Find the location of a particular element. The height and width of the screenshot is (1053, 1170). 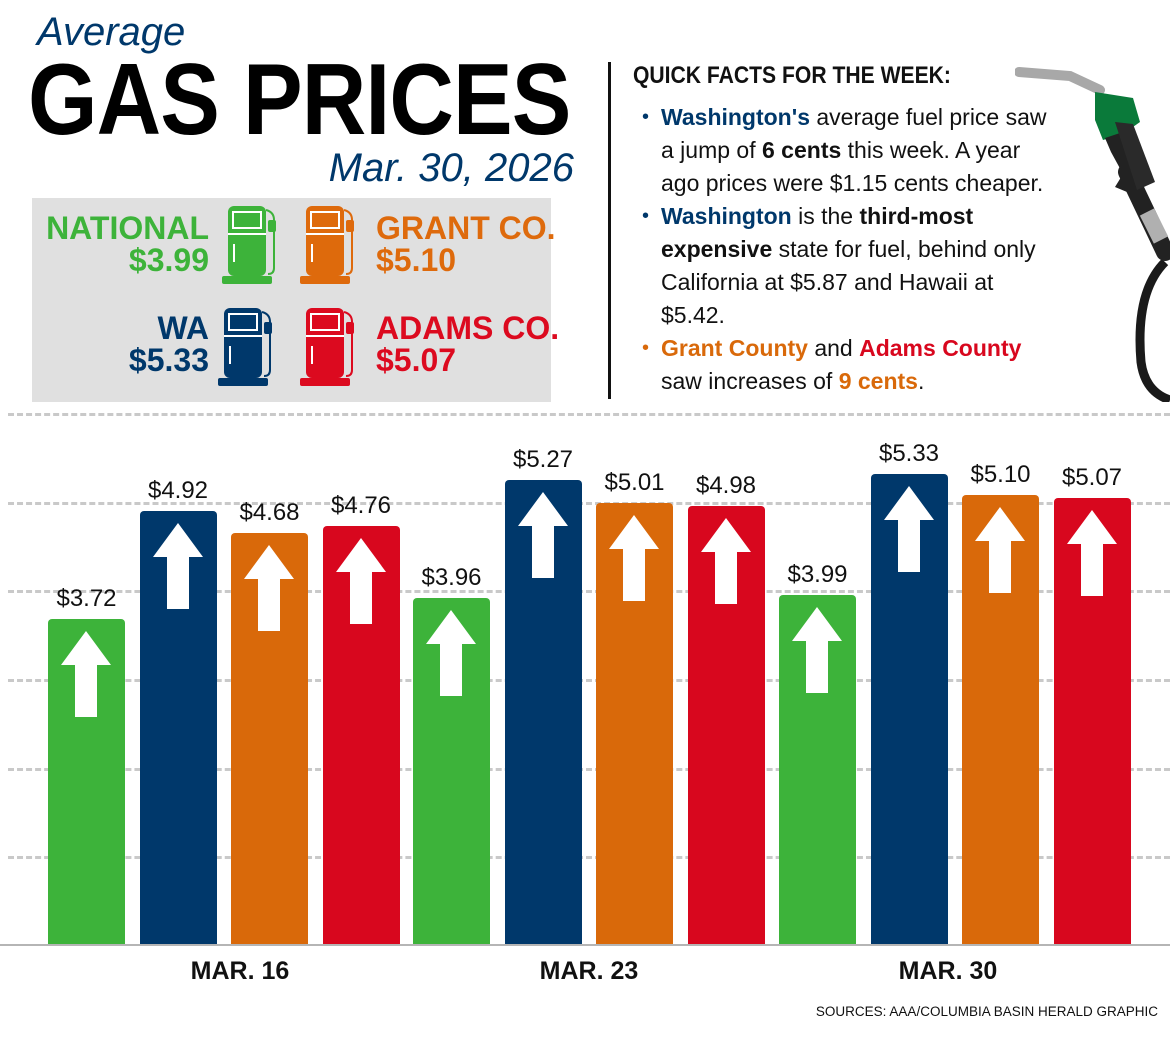

fact-line: • Washington's average fuel price saw is located at coordinates (844, 117).